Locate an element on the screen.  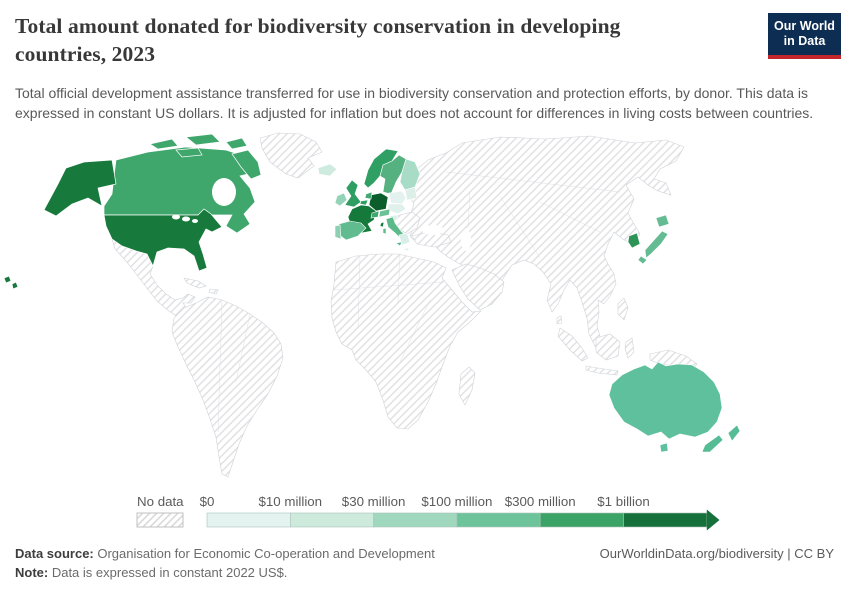
country-canada-group is located at coordinates (182, 183).